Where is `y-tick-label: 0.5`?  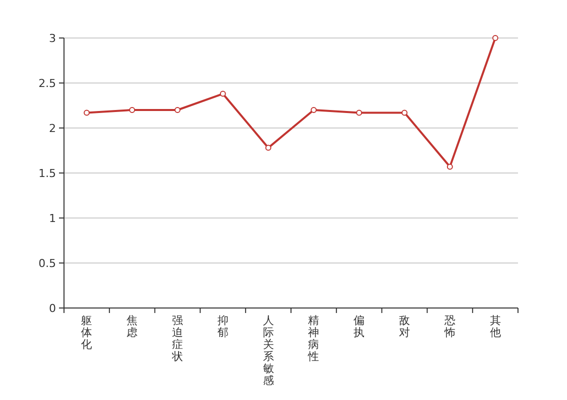
y-tick-label: 0.5 is located at coordinates (47, 263).